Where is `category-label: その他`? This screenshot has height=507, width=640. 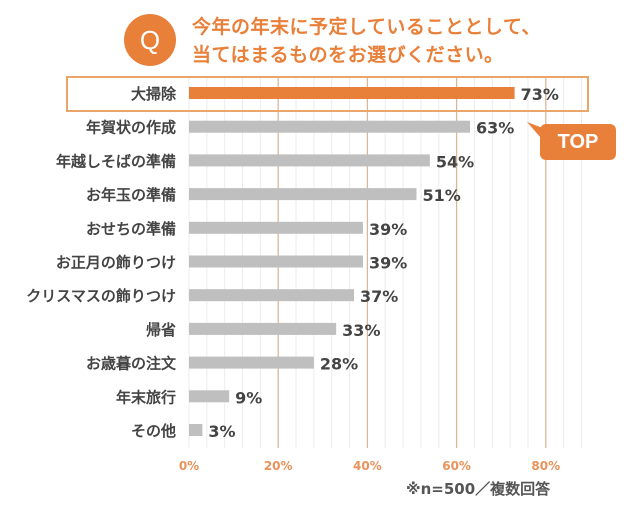
category-label: その他 is located at coordinates (153, 431).